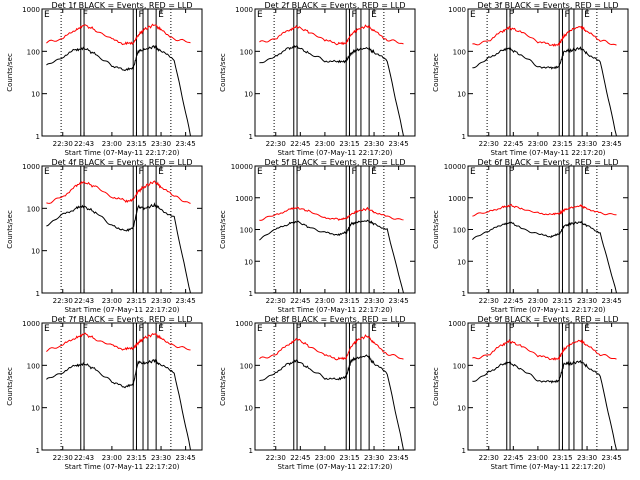 The image size is (640, 480). What do you see at coordinates (547, 5) in the screenshot?
I see `panel-title: Det 3f BLACK = Events, RED = LLD` at bounding box center [547, 5].